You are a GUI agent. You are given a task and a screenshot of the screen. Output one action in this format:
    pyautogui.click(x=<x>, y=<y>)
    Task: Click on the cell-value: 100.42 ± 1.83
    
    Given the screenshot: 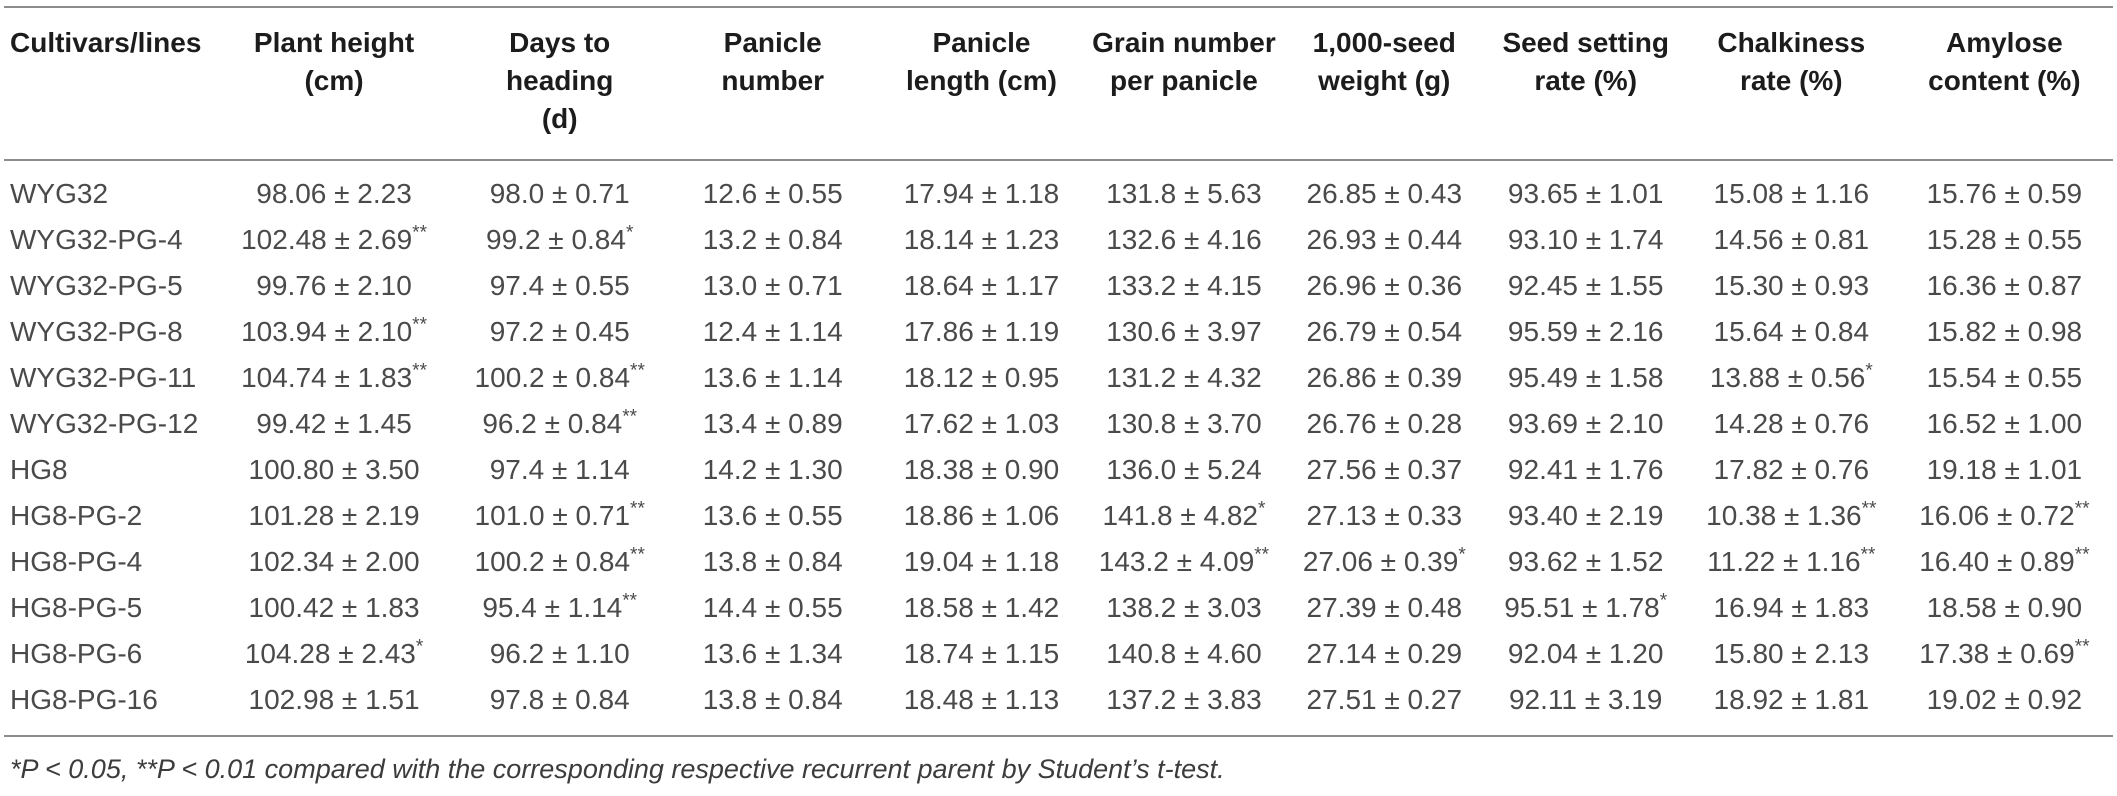 What is the action you would take?
    pyautogui.click(x=334, y=608)
    